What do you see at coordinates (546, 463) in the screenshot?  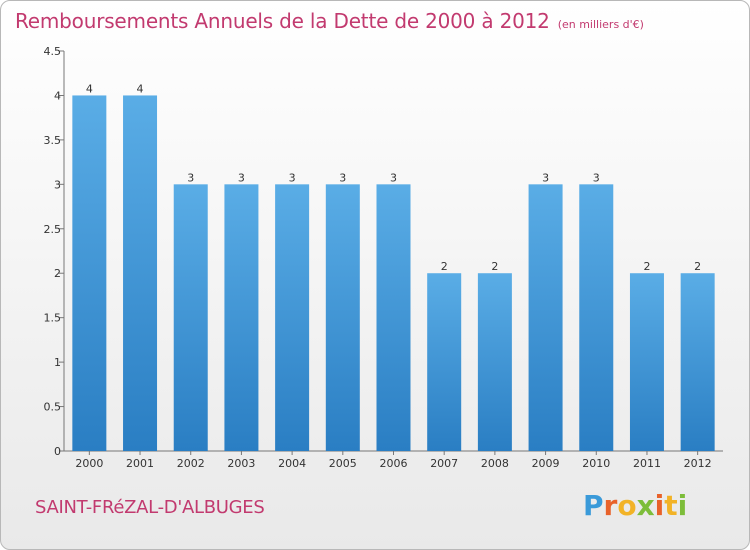 I see `x-tick-label: 2009` at bounding box center [546, 463].